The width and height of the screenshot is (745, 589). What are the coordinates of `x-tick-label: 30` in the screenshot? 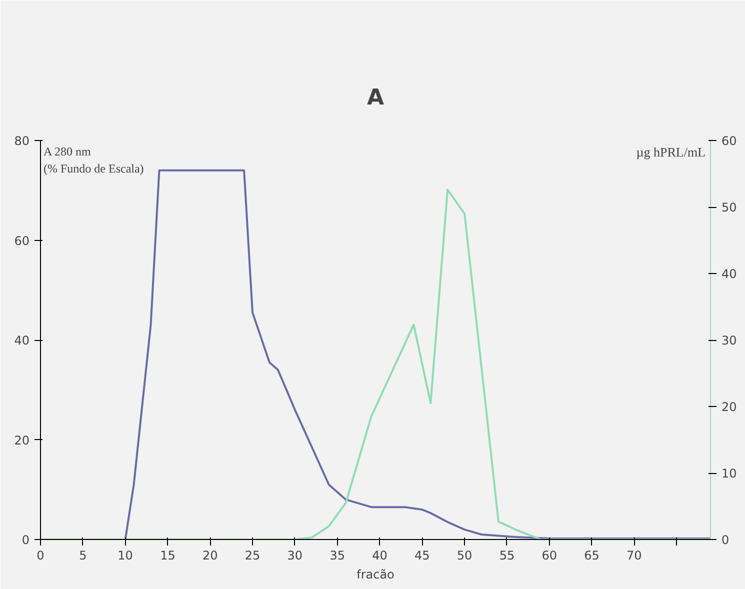 It's located at (295, 555).